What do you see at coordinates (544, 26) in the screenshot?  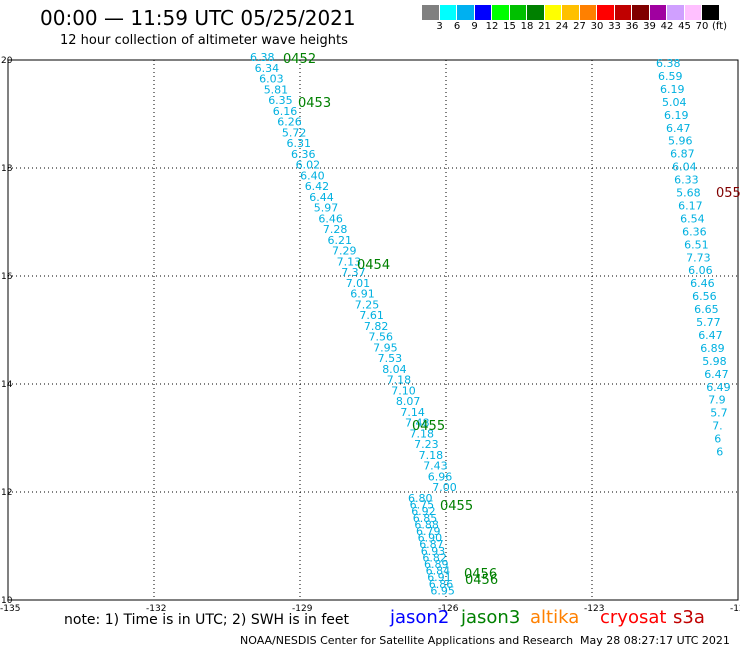 I see `scale-label: 21` at bounding box center [544, 26].